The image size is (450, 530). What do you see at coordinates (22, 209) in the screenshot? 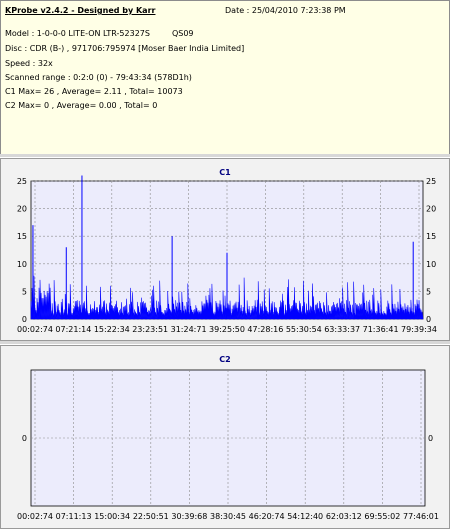
I see `c1-y-tick-left: 20` at bounding box center [22, 209].